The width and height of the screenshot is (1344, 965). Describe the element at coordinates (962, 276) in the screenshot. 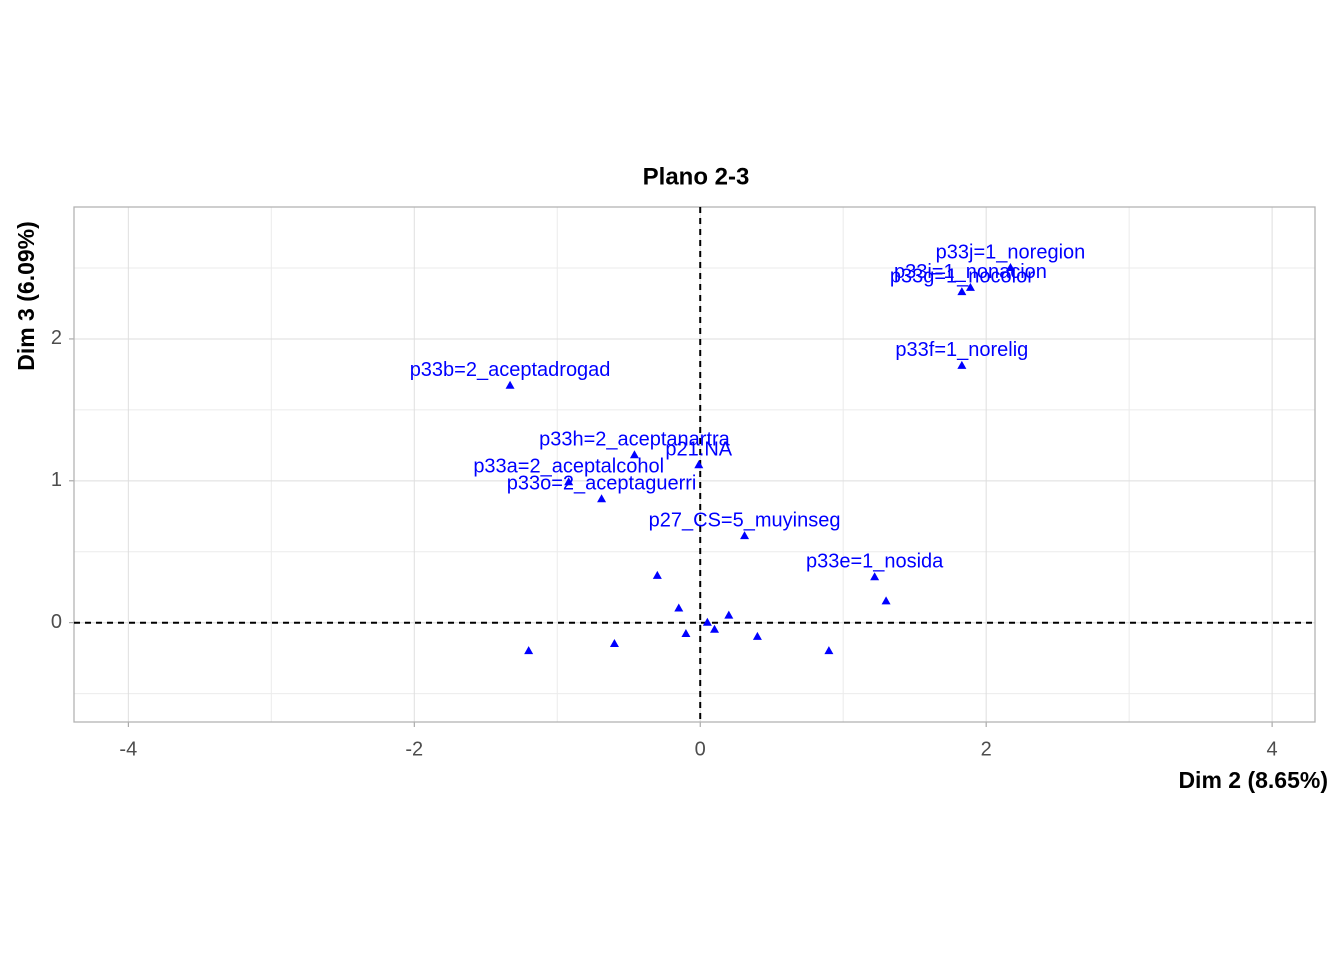

I see `point-label: p33g=1_nocolor` at that location.